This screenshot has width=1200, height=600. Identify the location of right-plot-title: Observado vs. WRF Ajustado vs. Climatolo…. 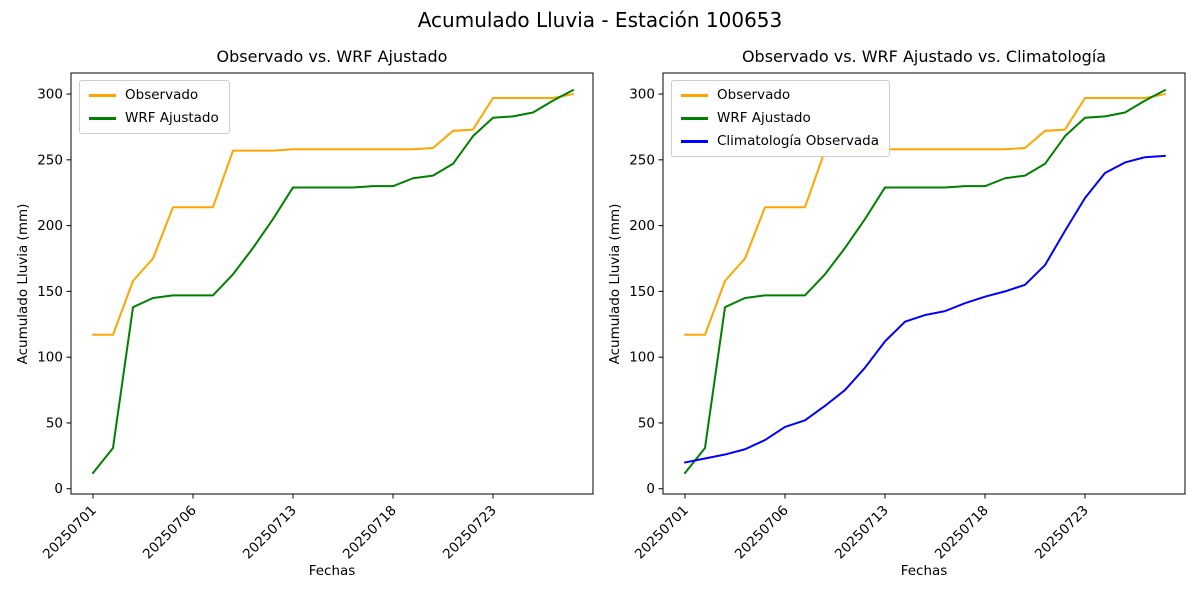
(924, 56).